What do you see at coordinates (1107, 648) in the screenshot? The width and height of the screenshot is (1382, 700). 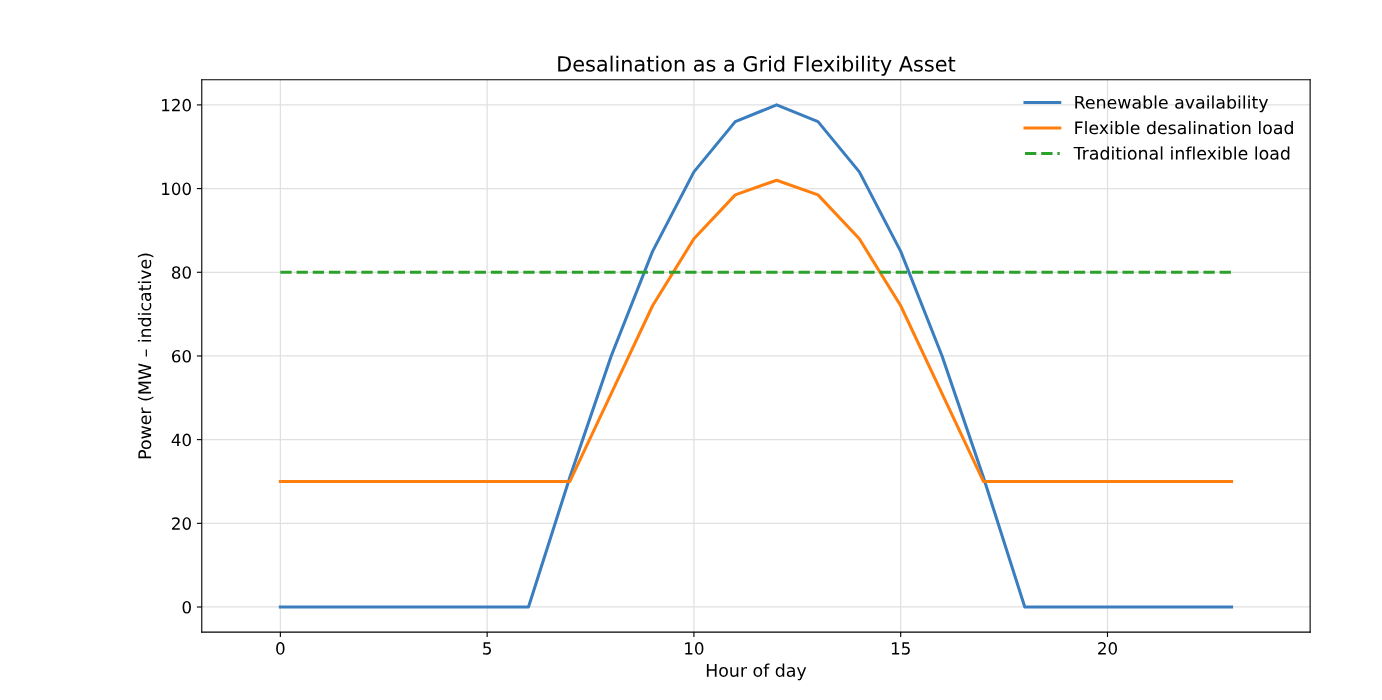 I see `x-tick-label: 20` at bounding box center [1107, 648].